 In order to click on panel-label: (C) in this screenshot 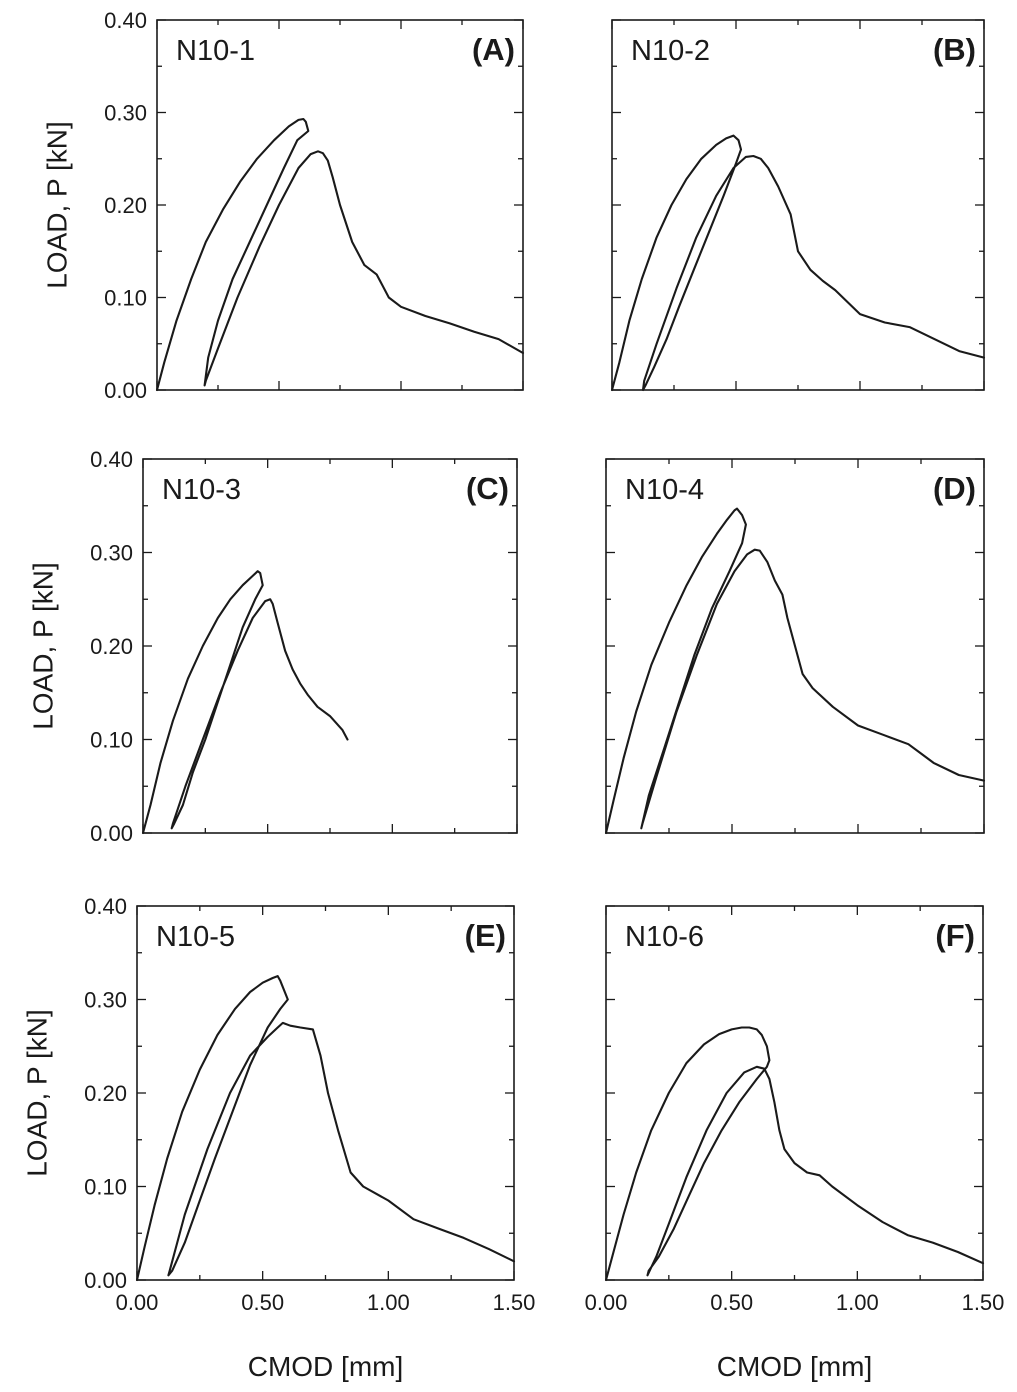, I will do `click(487, 488)`.